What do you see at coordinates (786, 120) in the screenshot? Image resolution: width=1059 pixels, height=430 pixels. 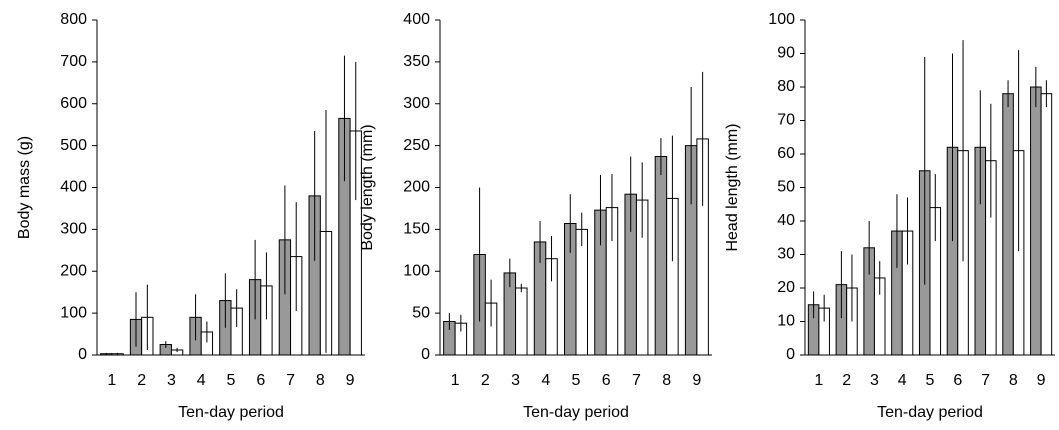 I see `y-tick-label: 70` at bounding box center [786, 120].